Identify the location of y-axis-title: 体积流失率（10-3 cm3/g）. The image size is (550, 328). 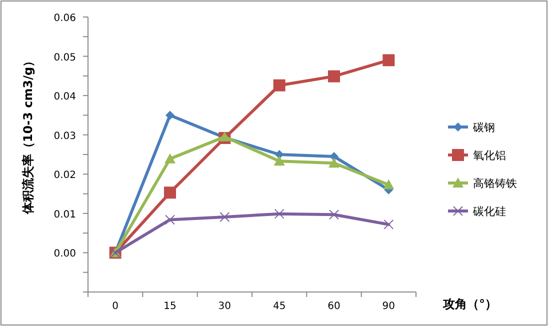
(28, 135).